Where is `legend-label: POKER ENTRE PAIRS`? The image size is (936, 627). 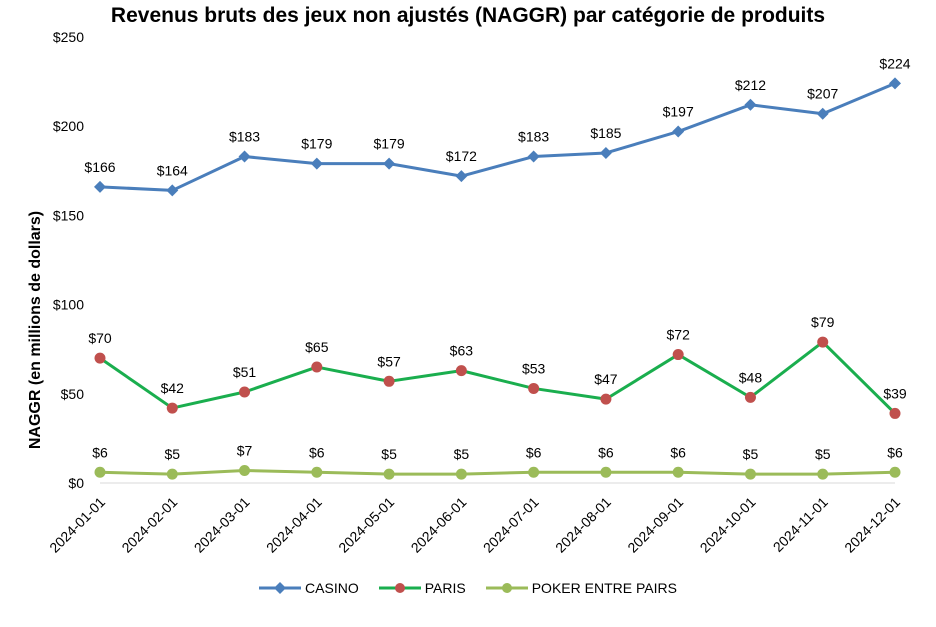 legend-label: POKER ENTRE PAIRS is located at coordinates (604, 588).